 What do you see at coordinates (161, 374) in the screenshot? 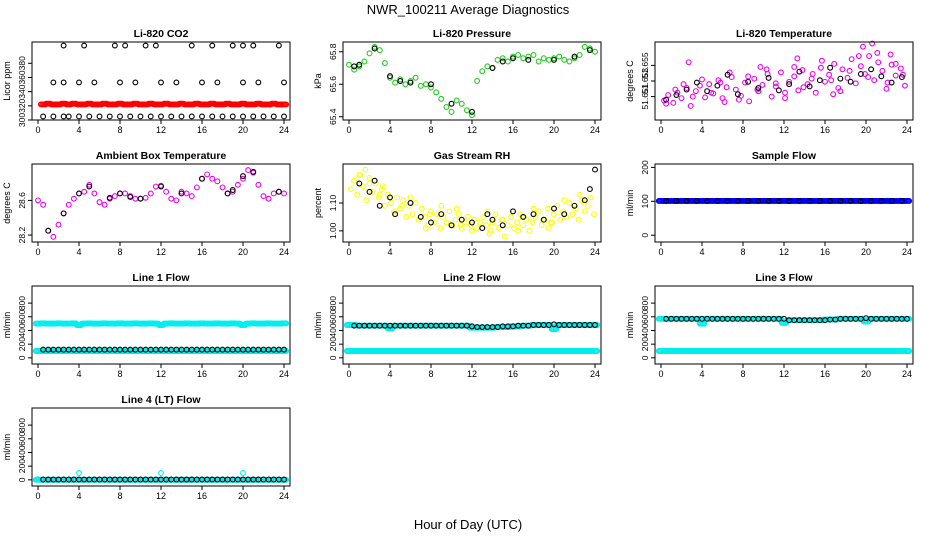
I see `x-tick-label: 12` at bounding box center [161, 374].